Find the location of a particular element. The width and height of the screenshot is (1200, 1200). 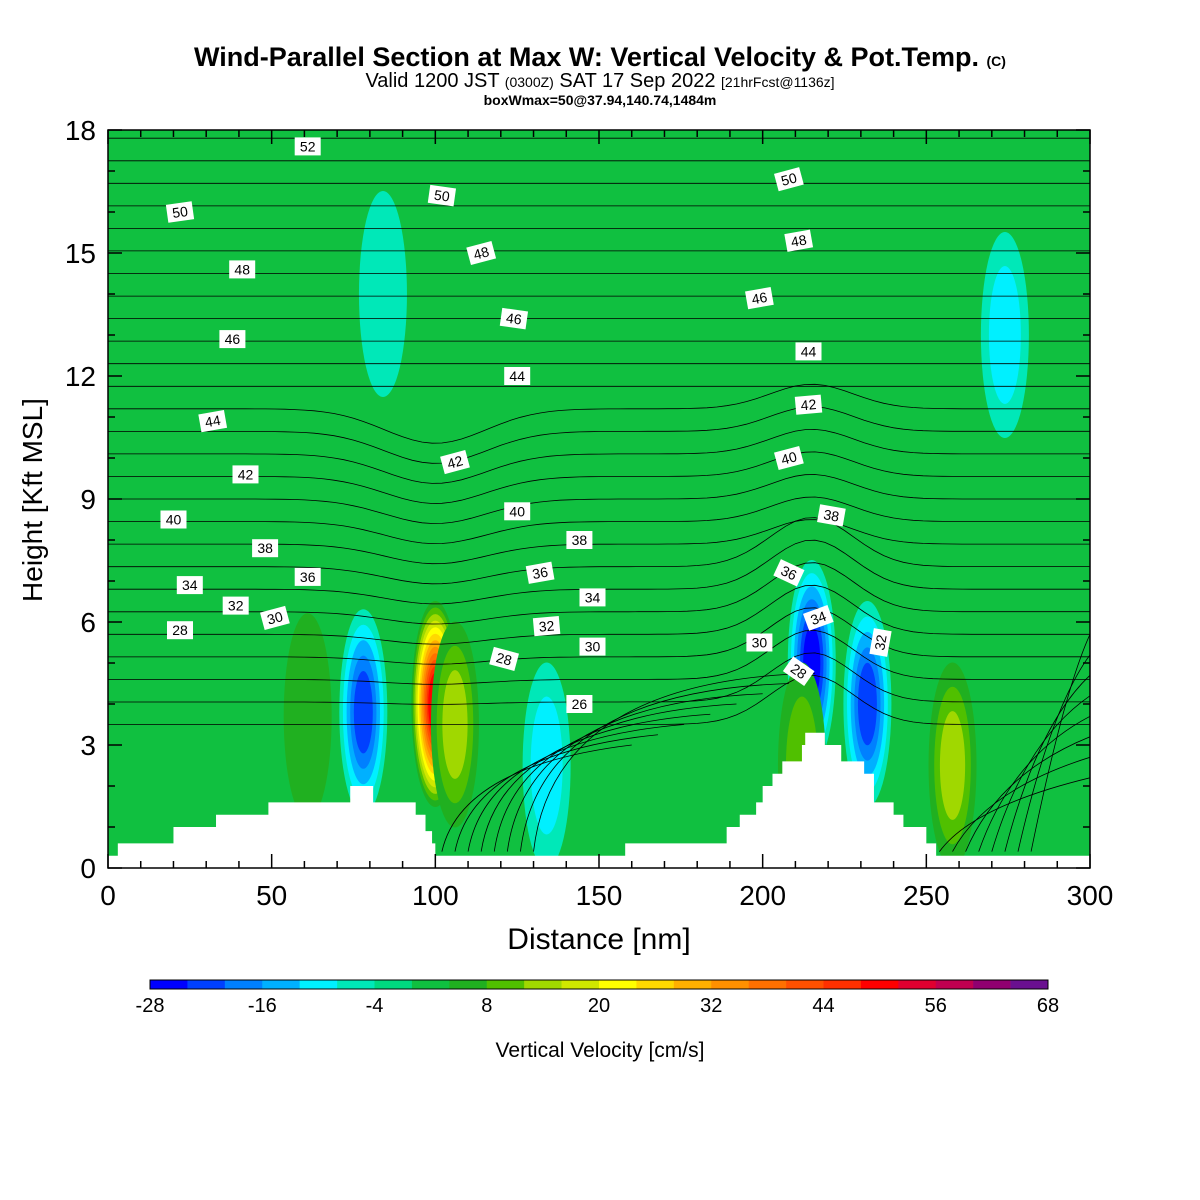

y-tick-label: 9 is located at coordinates (88, 499).